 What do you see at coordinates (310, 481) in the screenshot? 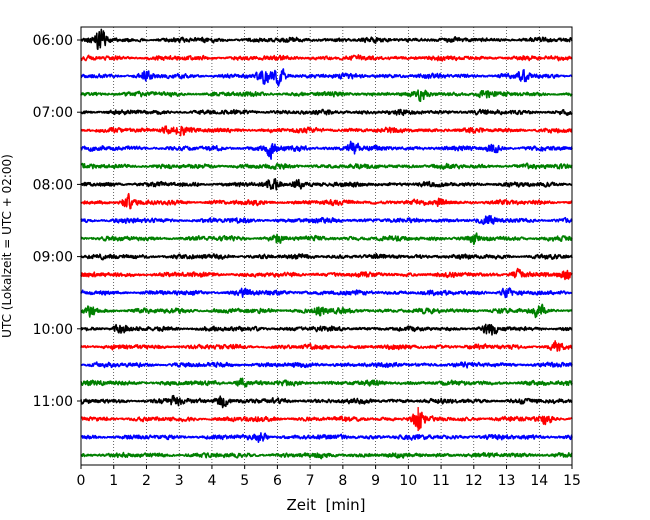
I see `x-tick-label: 7` at bounding box center [310, 481].